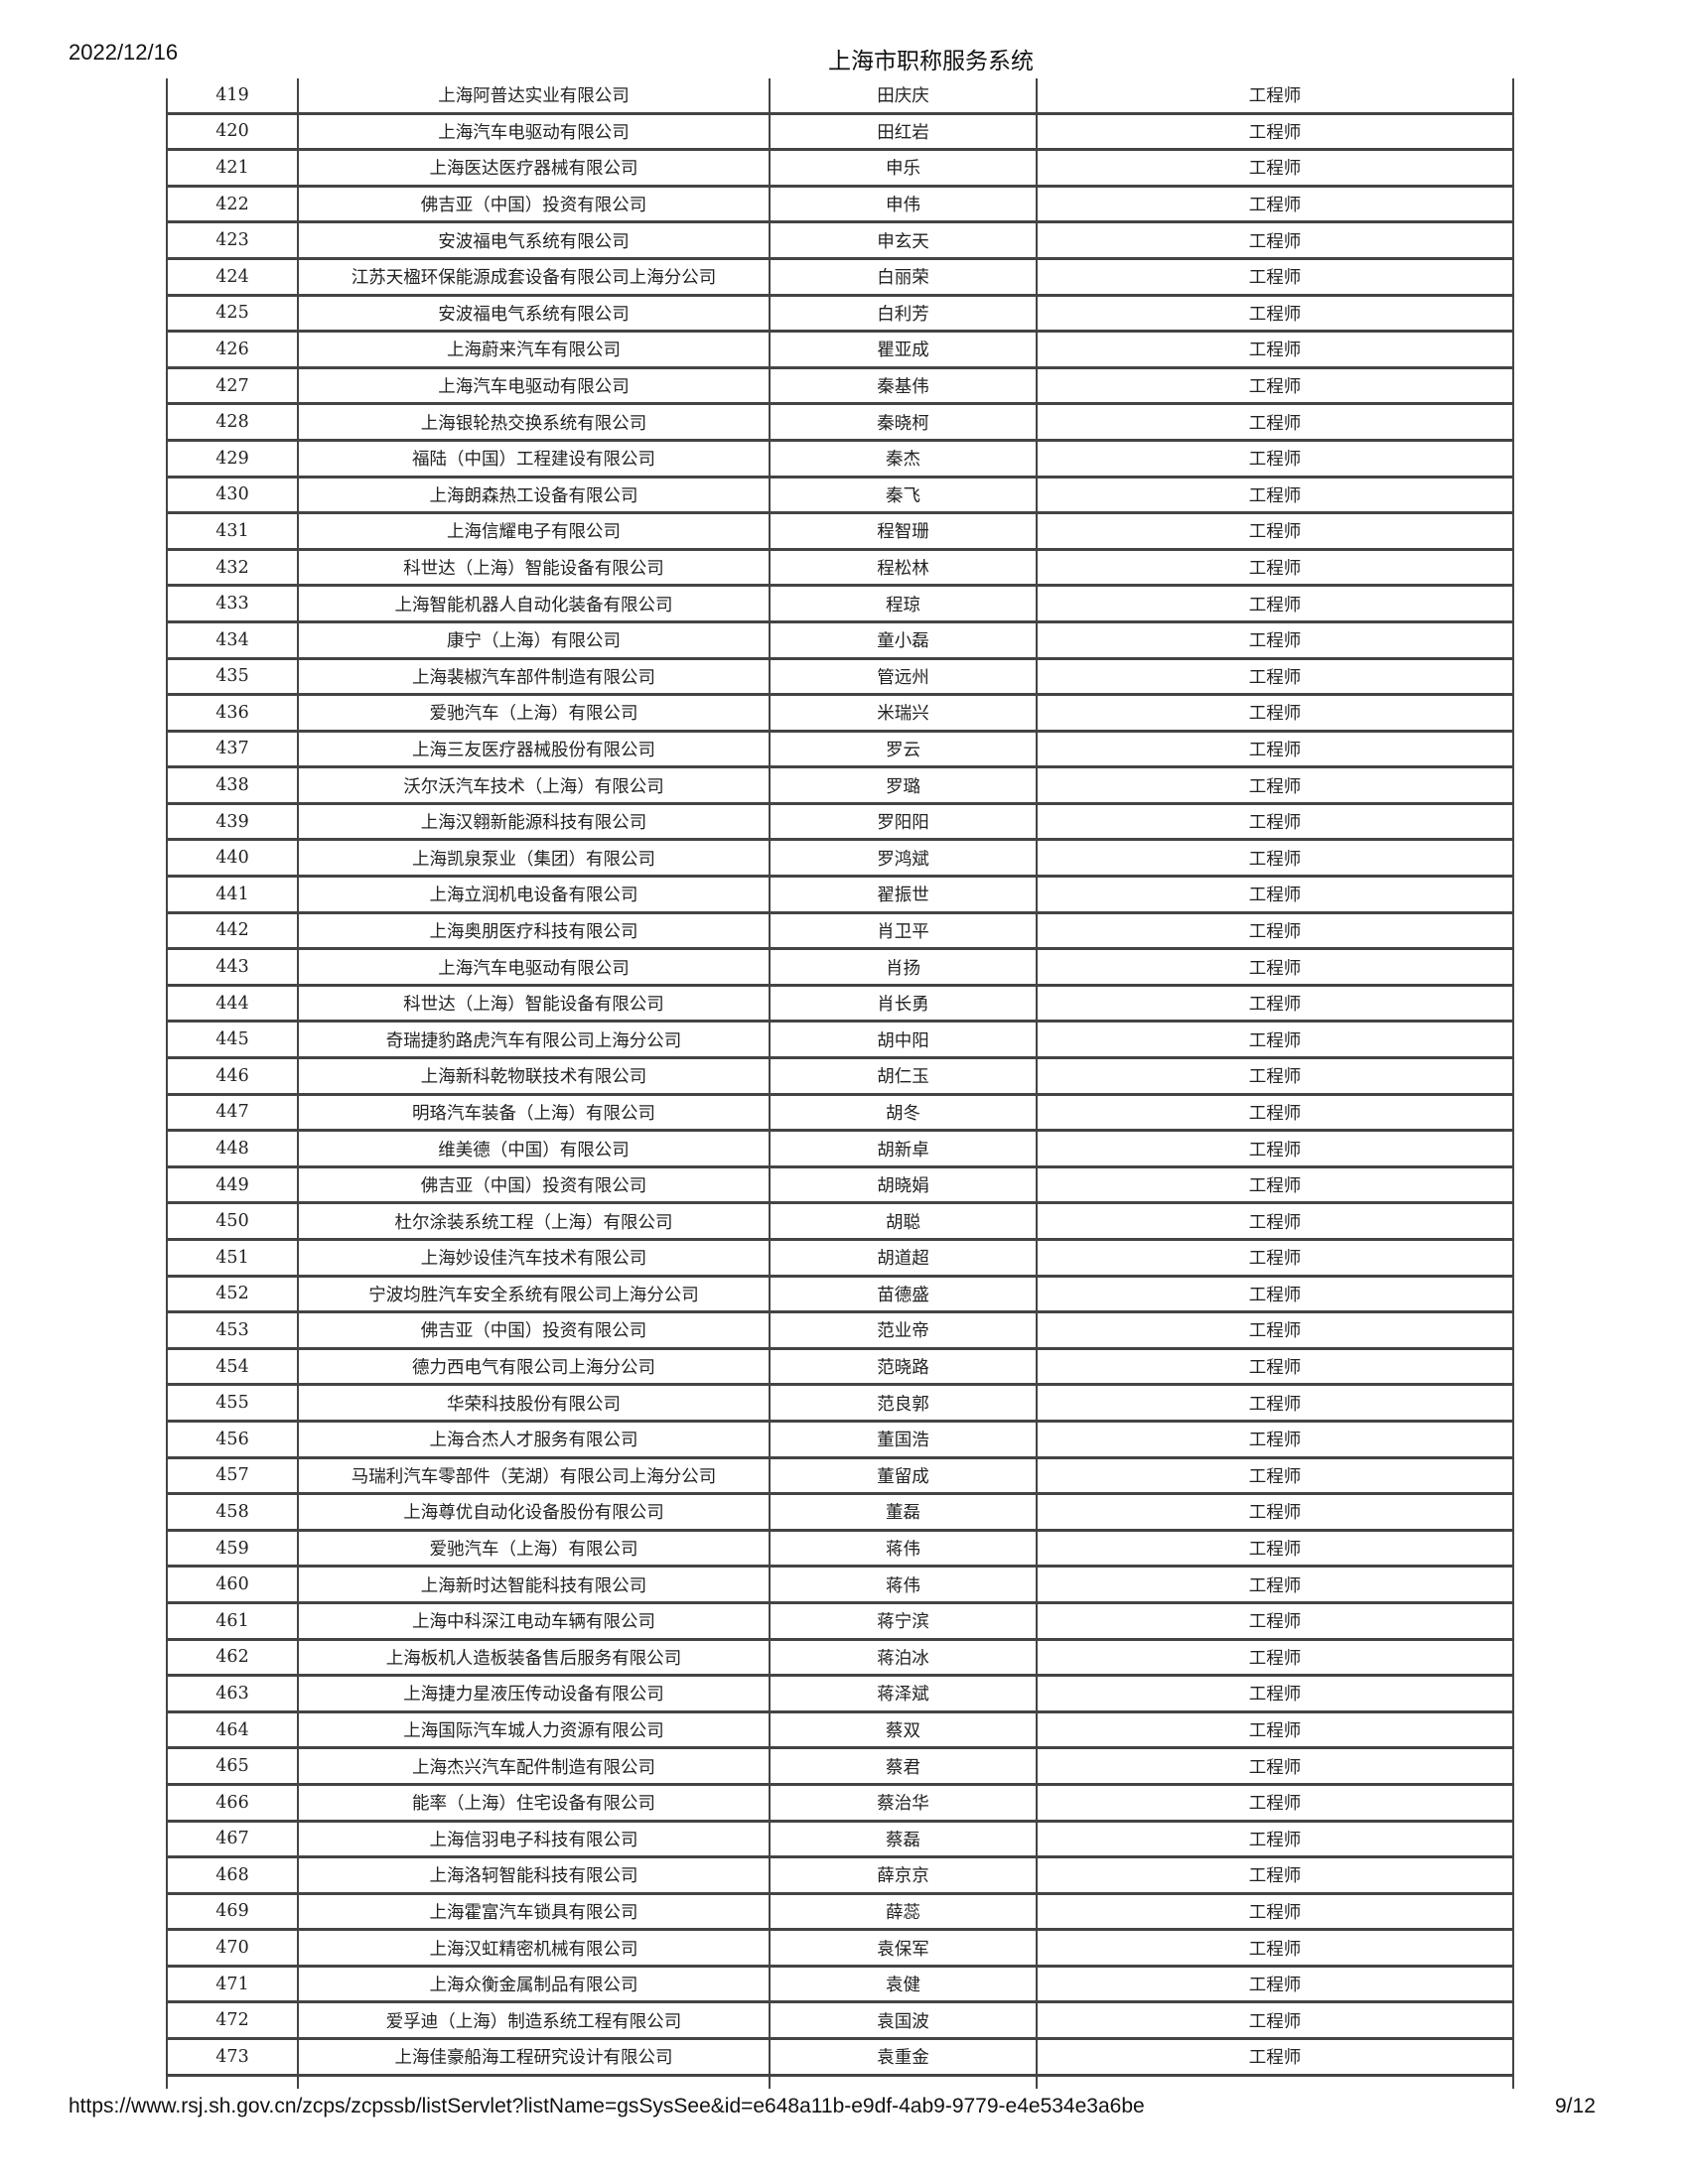 The width and height of the screenshot is (1688, 2184). Describe the element at coordinates (233, 1258) in the screenshot. I see `row-number-cell: 451` at that location.